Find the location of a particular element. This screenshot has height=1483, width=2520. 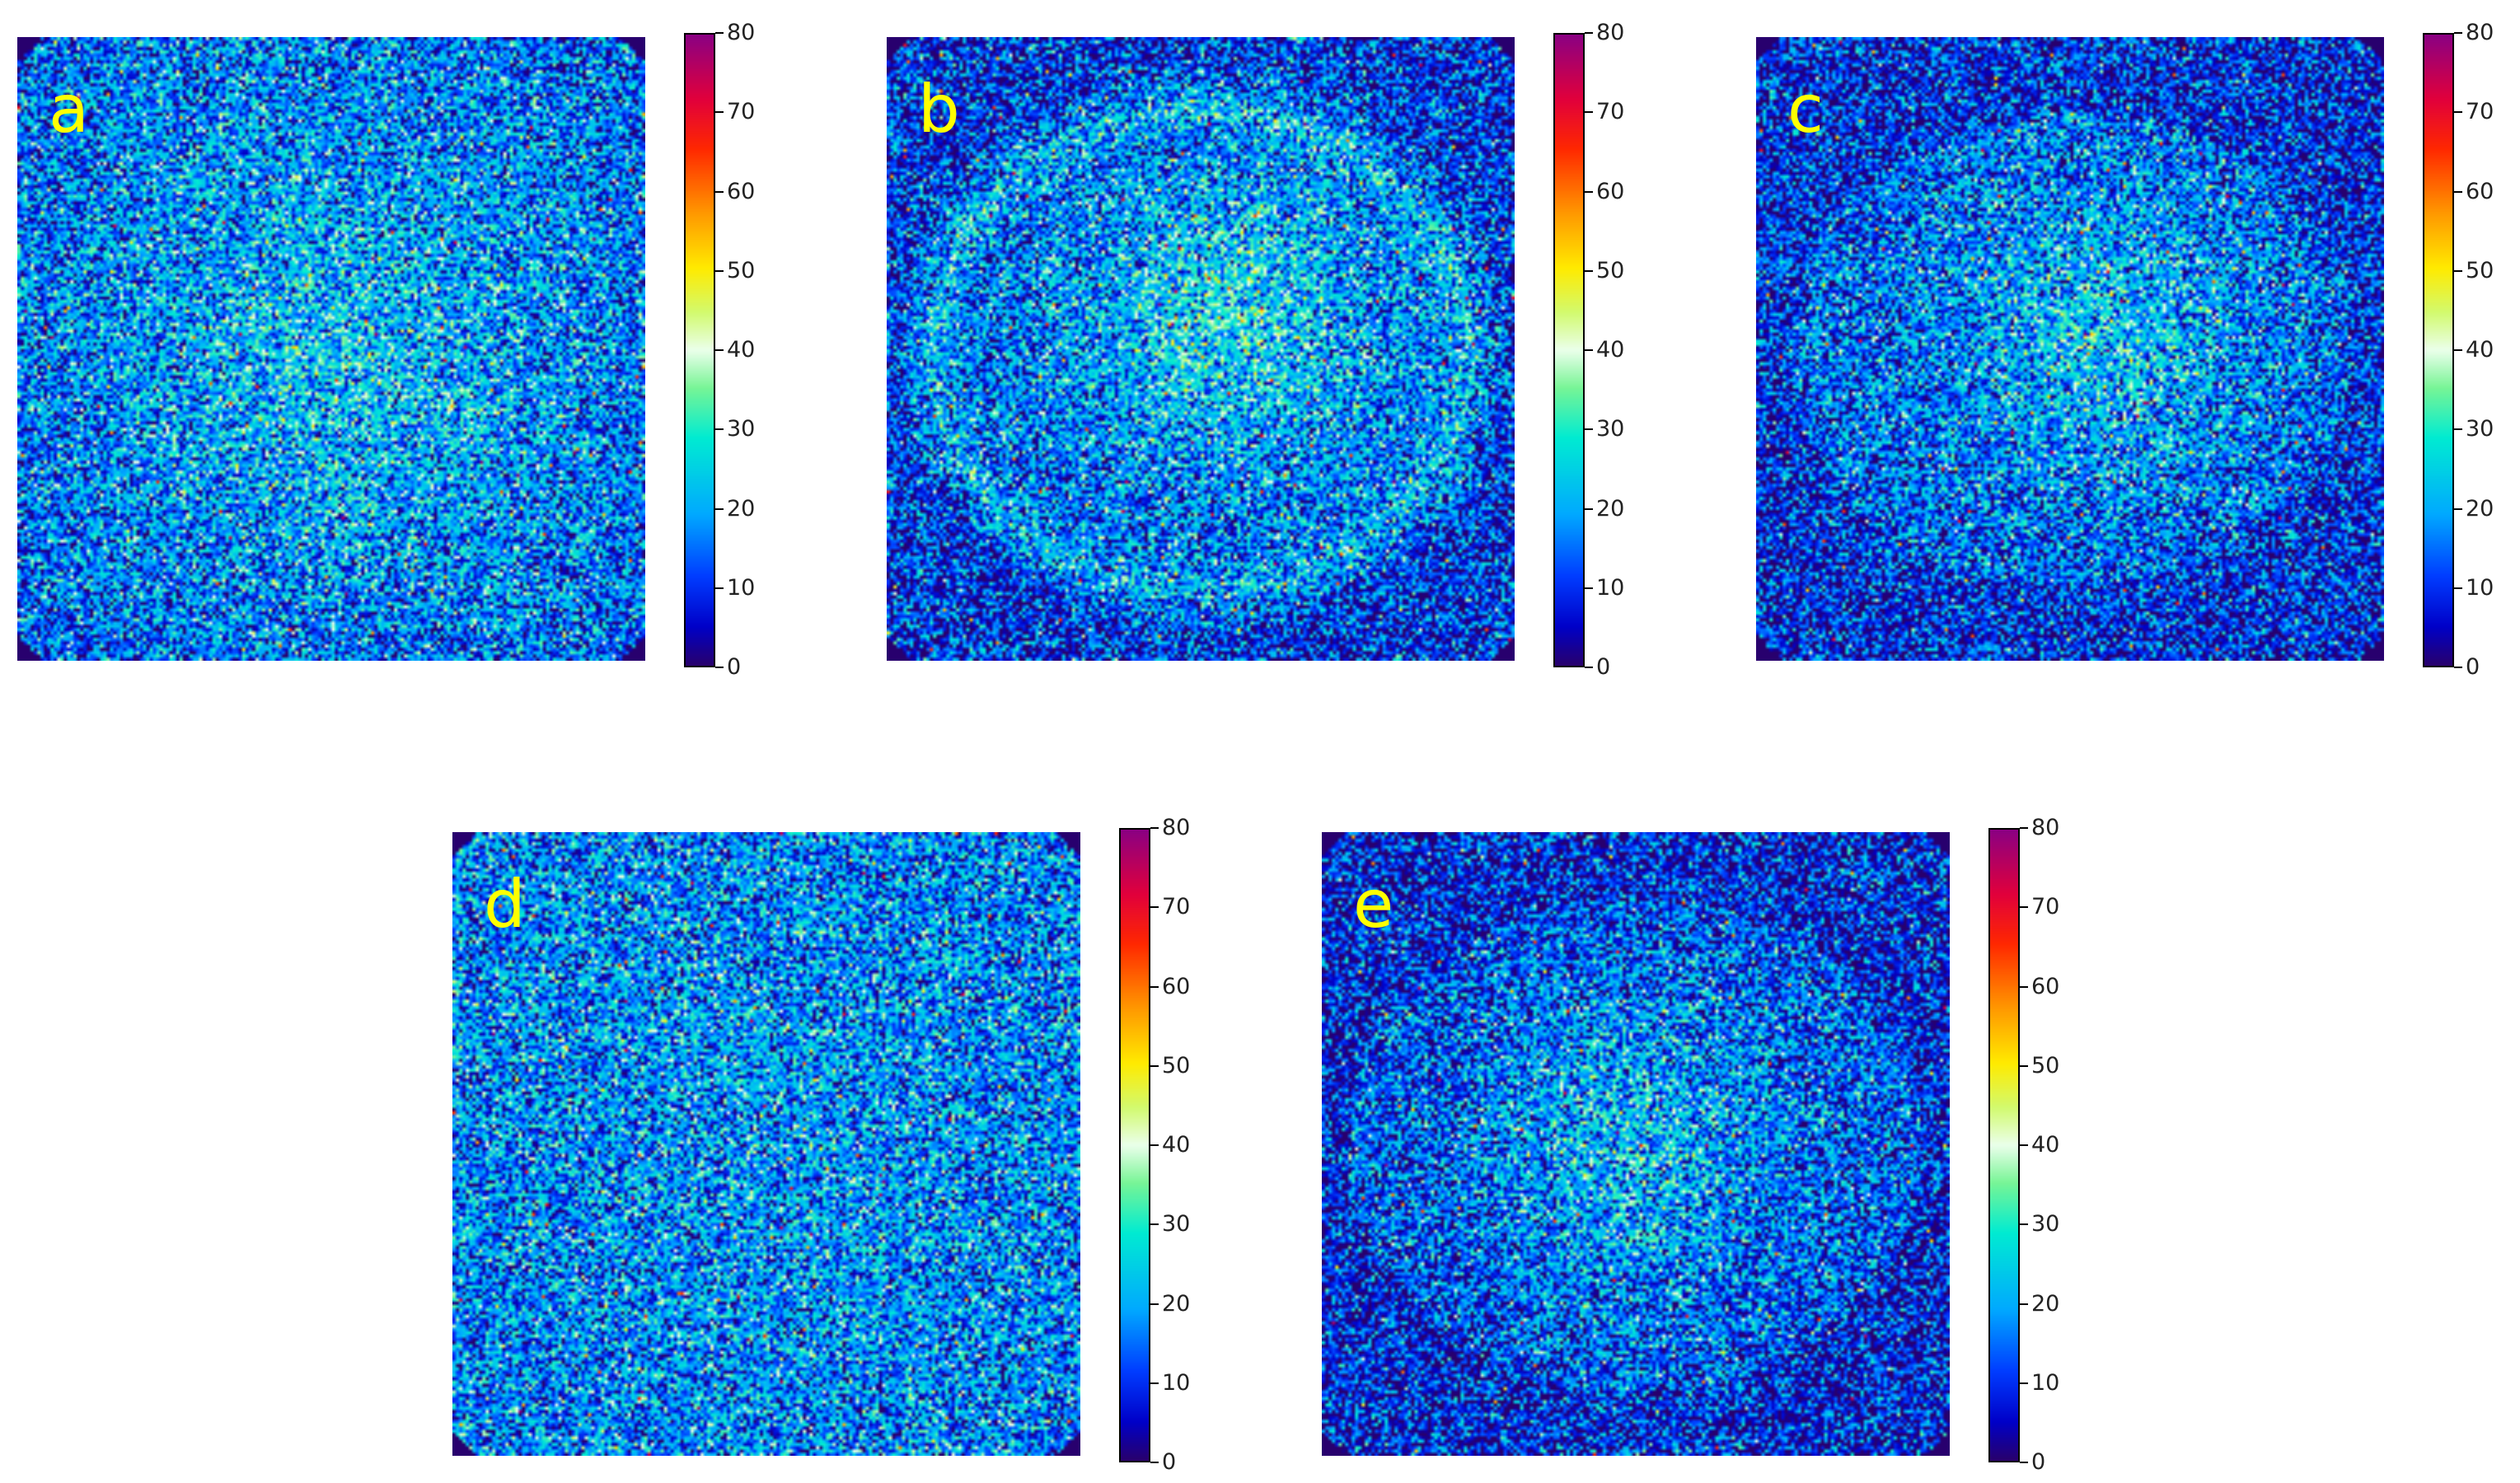

colorbar-e is located at coordinates (2004, 1145).